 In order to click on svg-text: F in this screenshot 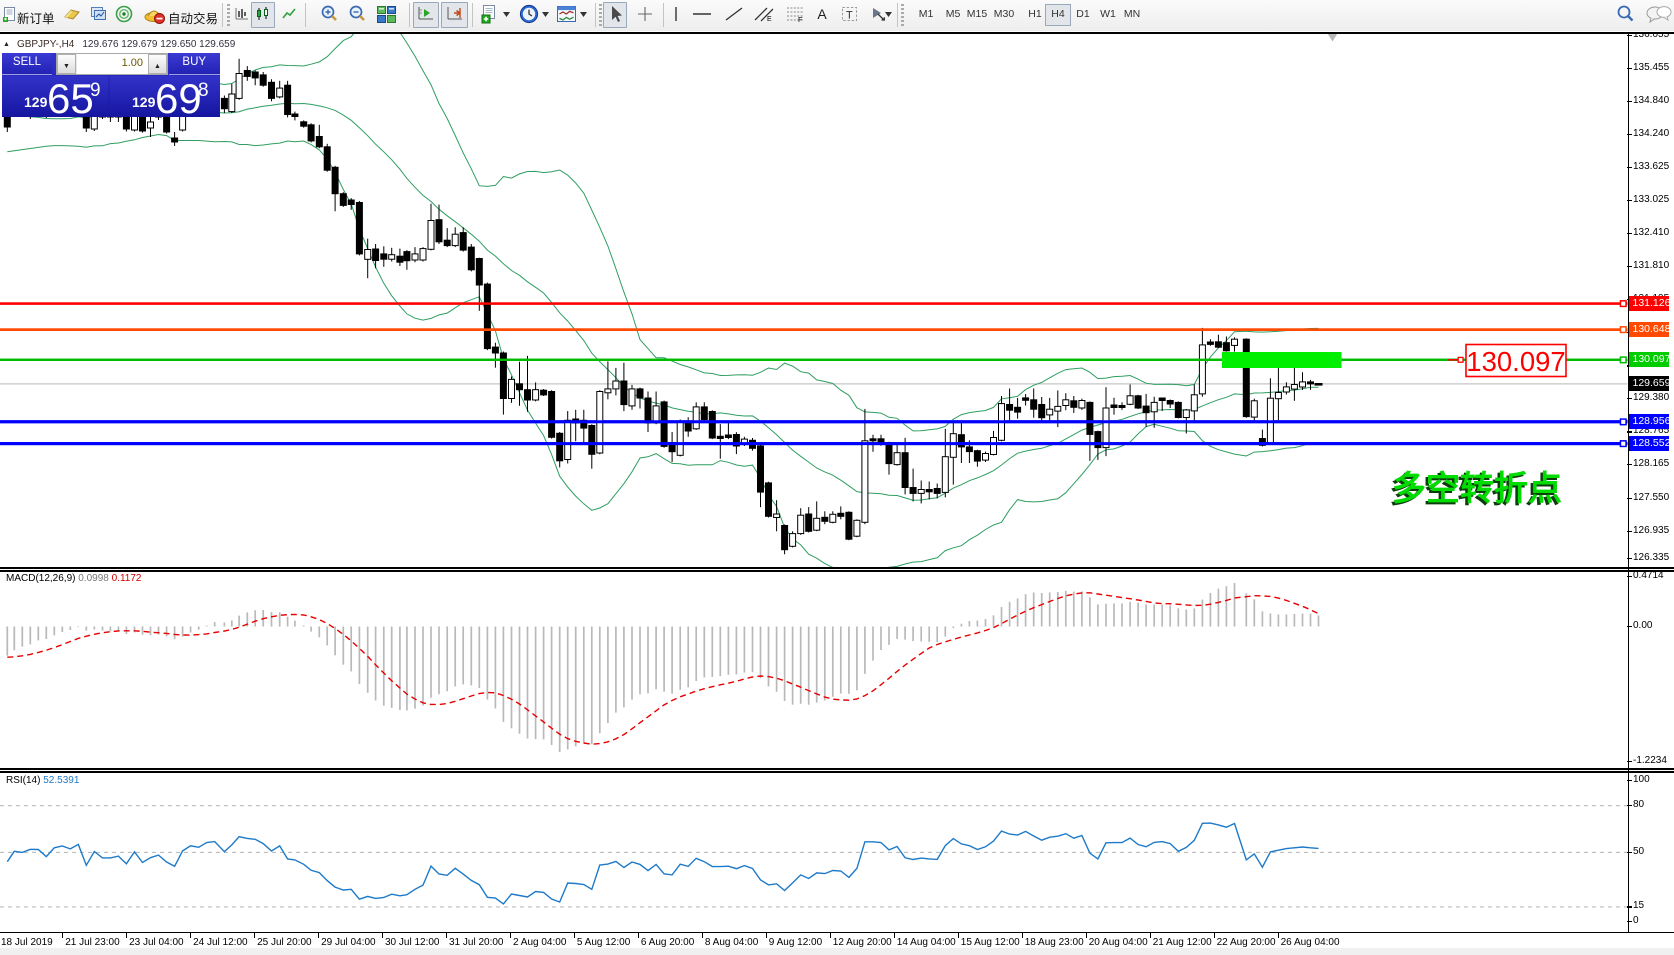, I will do `click(800, 19)`.